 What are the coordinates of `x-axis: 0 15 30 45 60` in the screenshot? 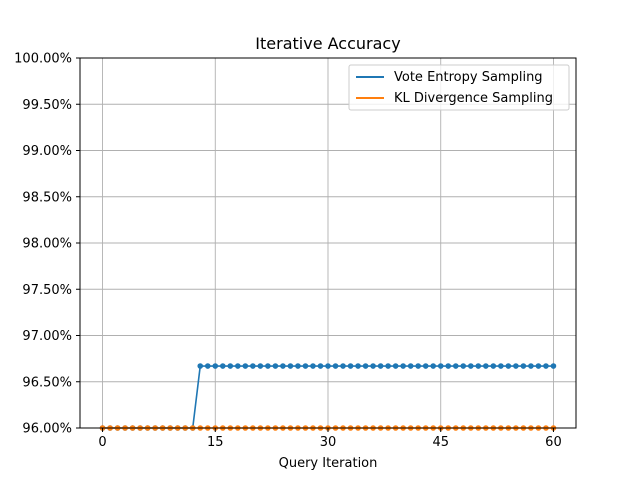 It's located at (330, 439).